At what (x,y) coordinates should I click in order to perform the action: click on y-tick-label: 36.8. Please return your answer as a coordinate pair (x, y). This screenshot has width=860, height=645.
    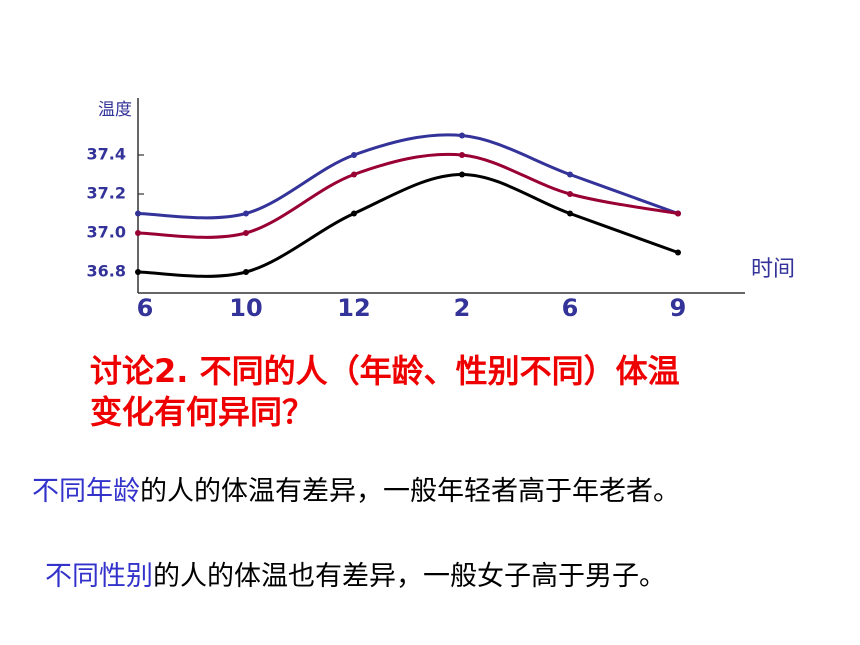
    Looking at the image, I should click on (106, 271).